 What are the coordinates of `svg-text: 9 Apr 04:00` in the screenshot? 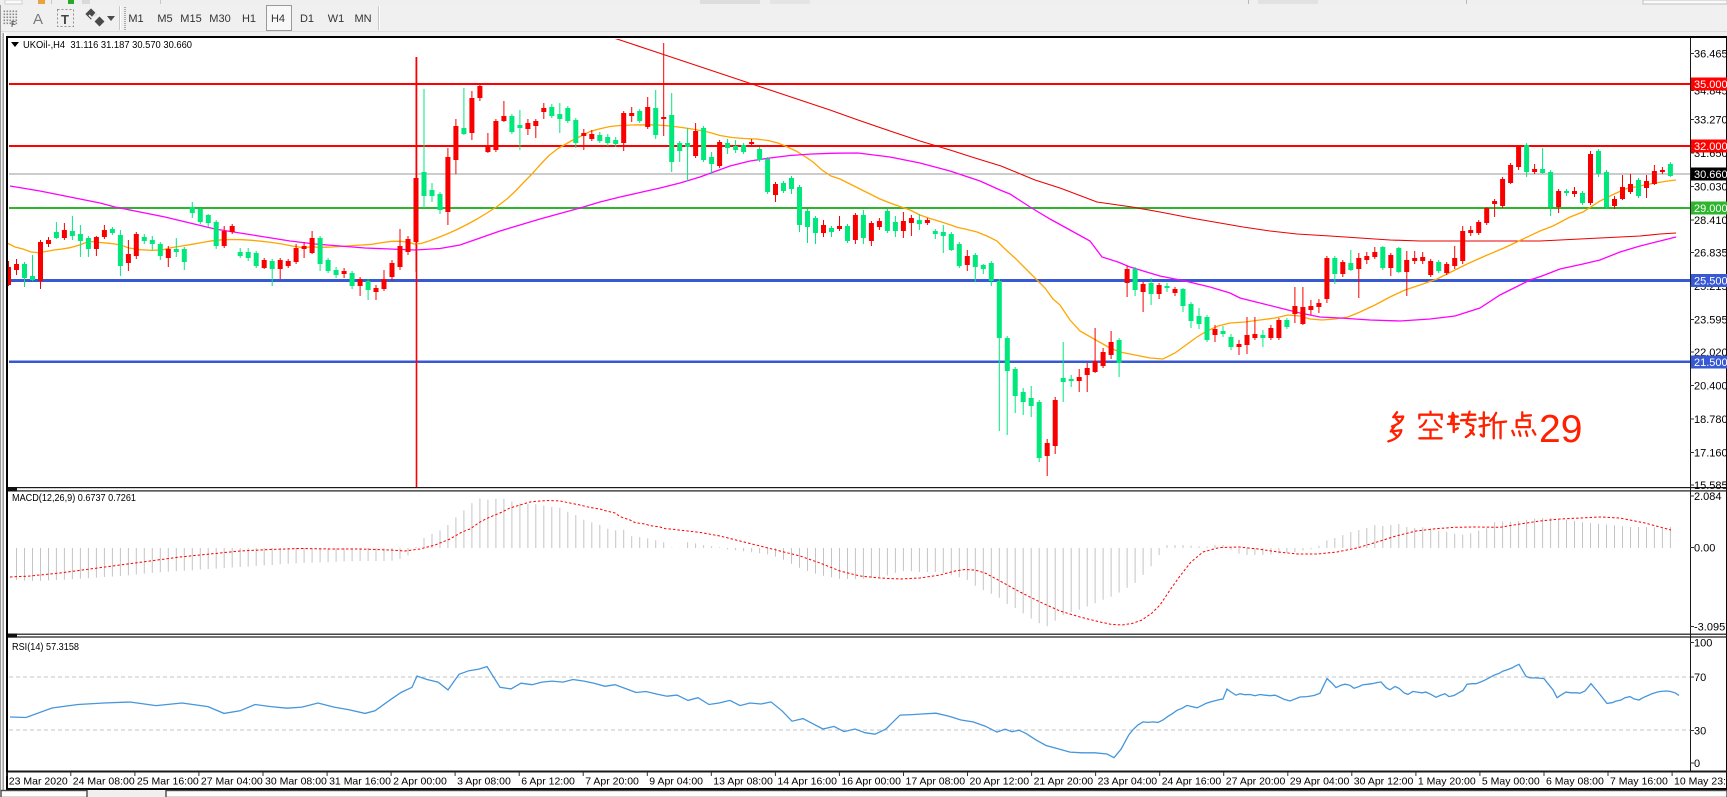 It's located at (676, 782).